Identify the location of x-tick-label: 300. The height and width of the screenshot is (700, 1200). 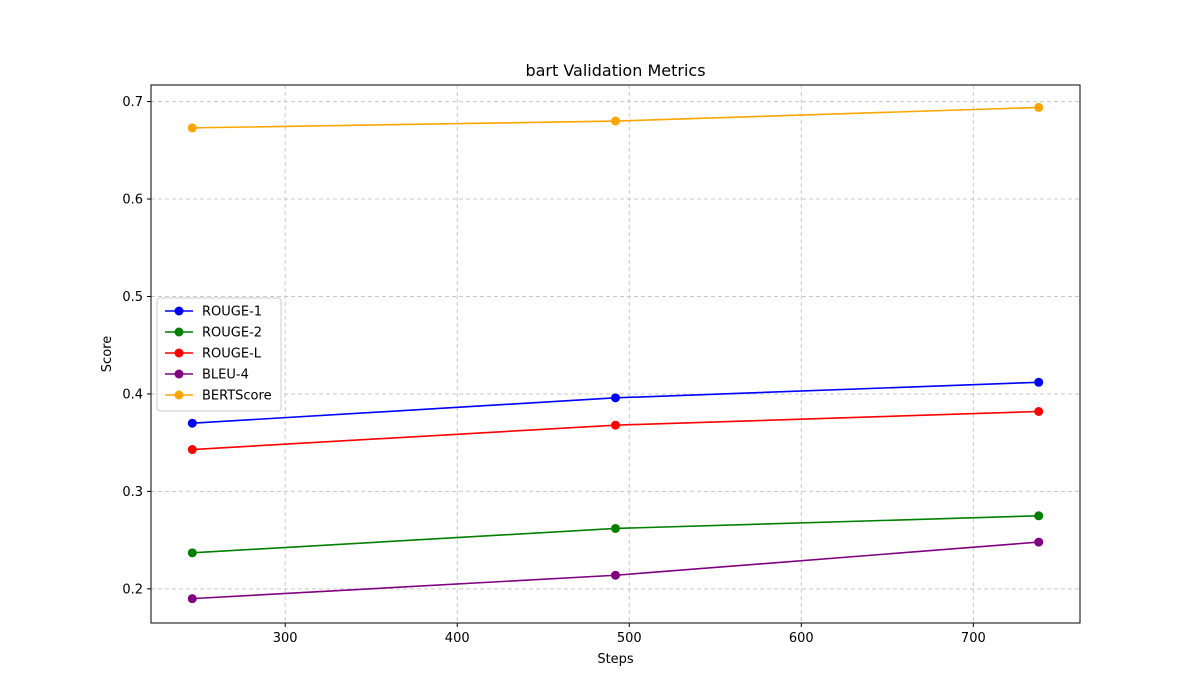
(285, 638).